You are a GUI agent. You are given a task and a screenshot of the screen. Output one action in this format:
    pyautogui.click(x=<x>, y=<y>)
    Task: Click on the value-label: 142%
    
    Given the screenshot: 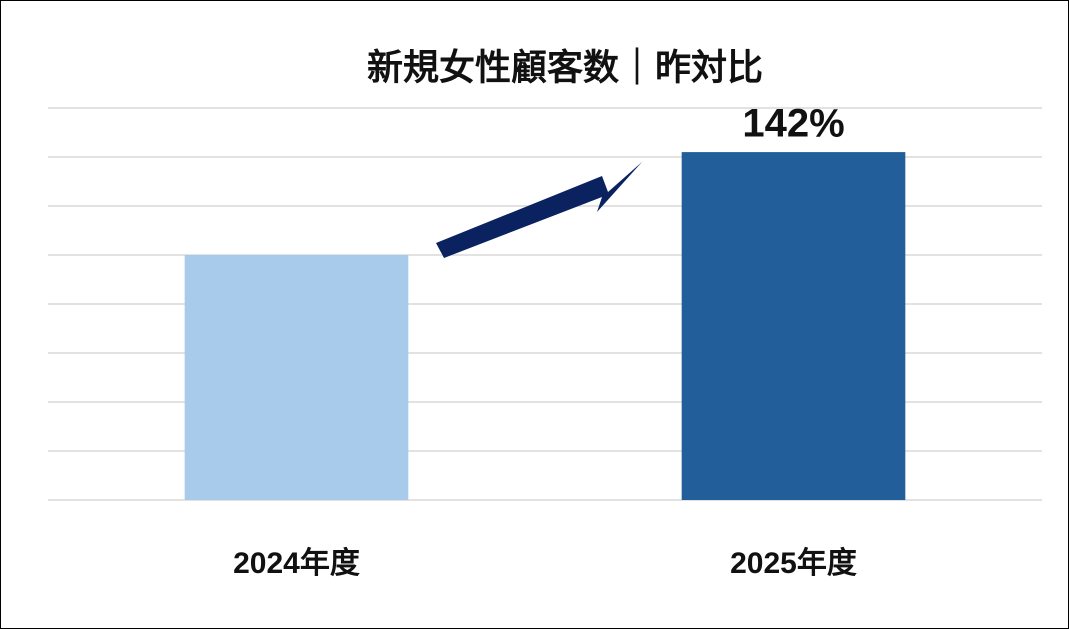 What is the action you would take?
    pyautogui.click(x=793, y=124)
    